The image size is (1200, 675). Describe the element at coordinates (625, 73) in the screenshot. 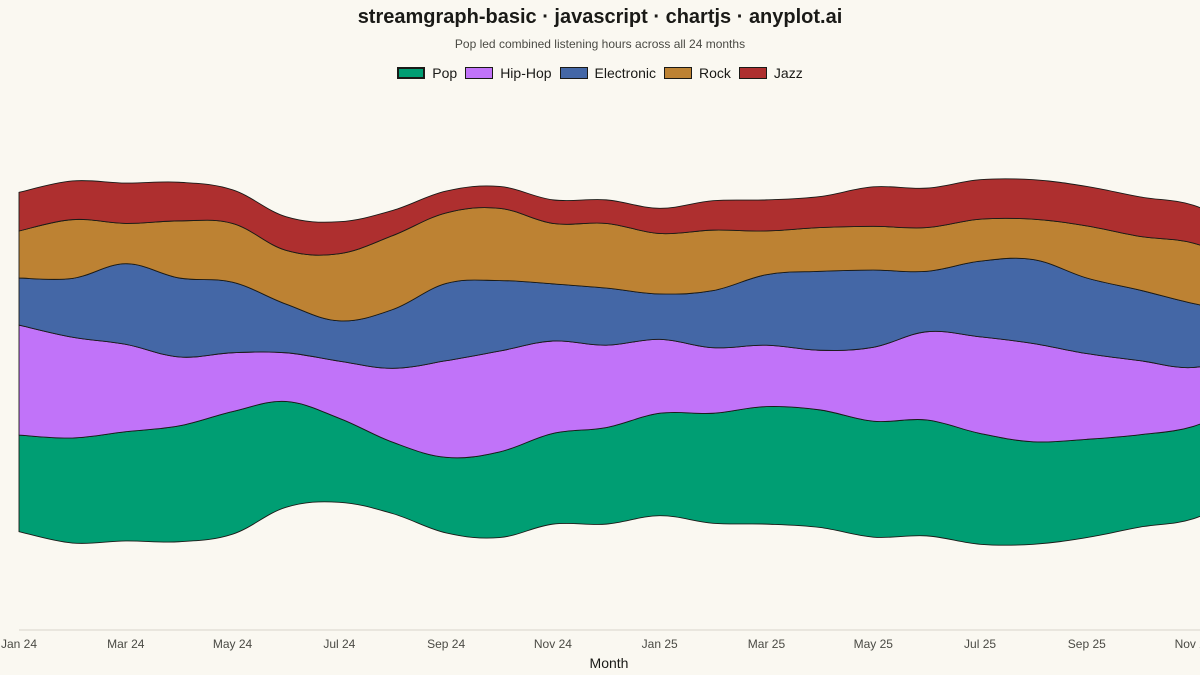

I see `legend-label: Electronic` at that location.